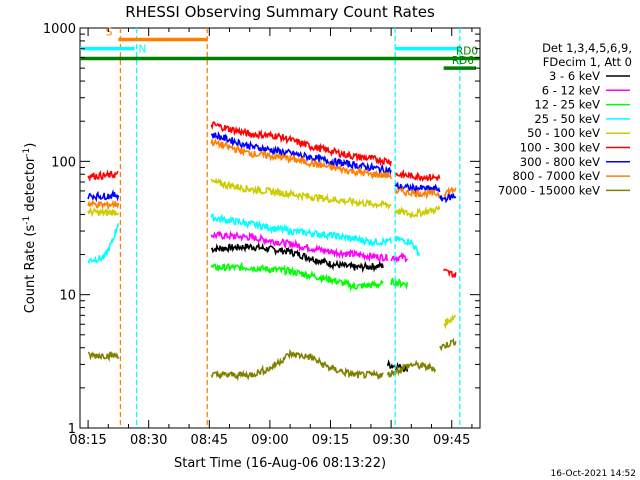  What do you see at coordinates (143, 50) in the screenshot?
I see `flag-band-label-1: N` at bounding box center [143, 50].